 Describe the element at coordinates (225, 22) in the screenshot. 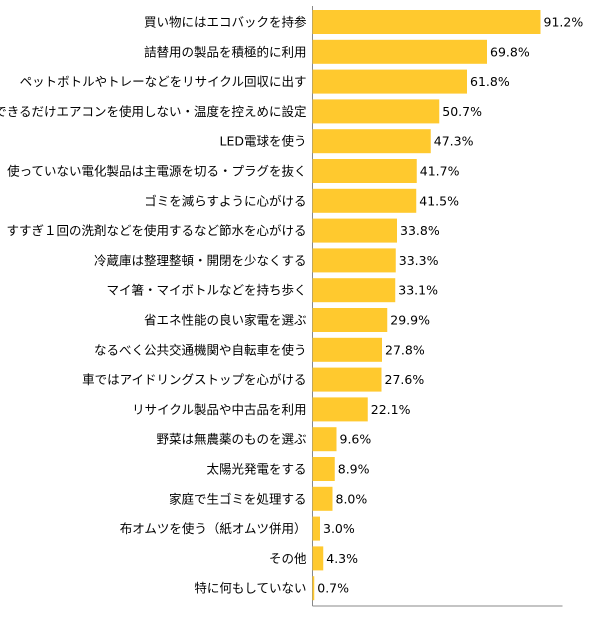

I see `category-label: 買い物にはエコバックを持参` at that location.